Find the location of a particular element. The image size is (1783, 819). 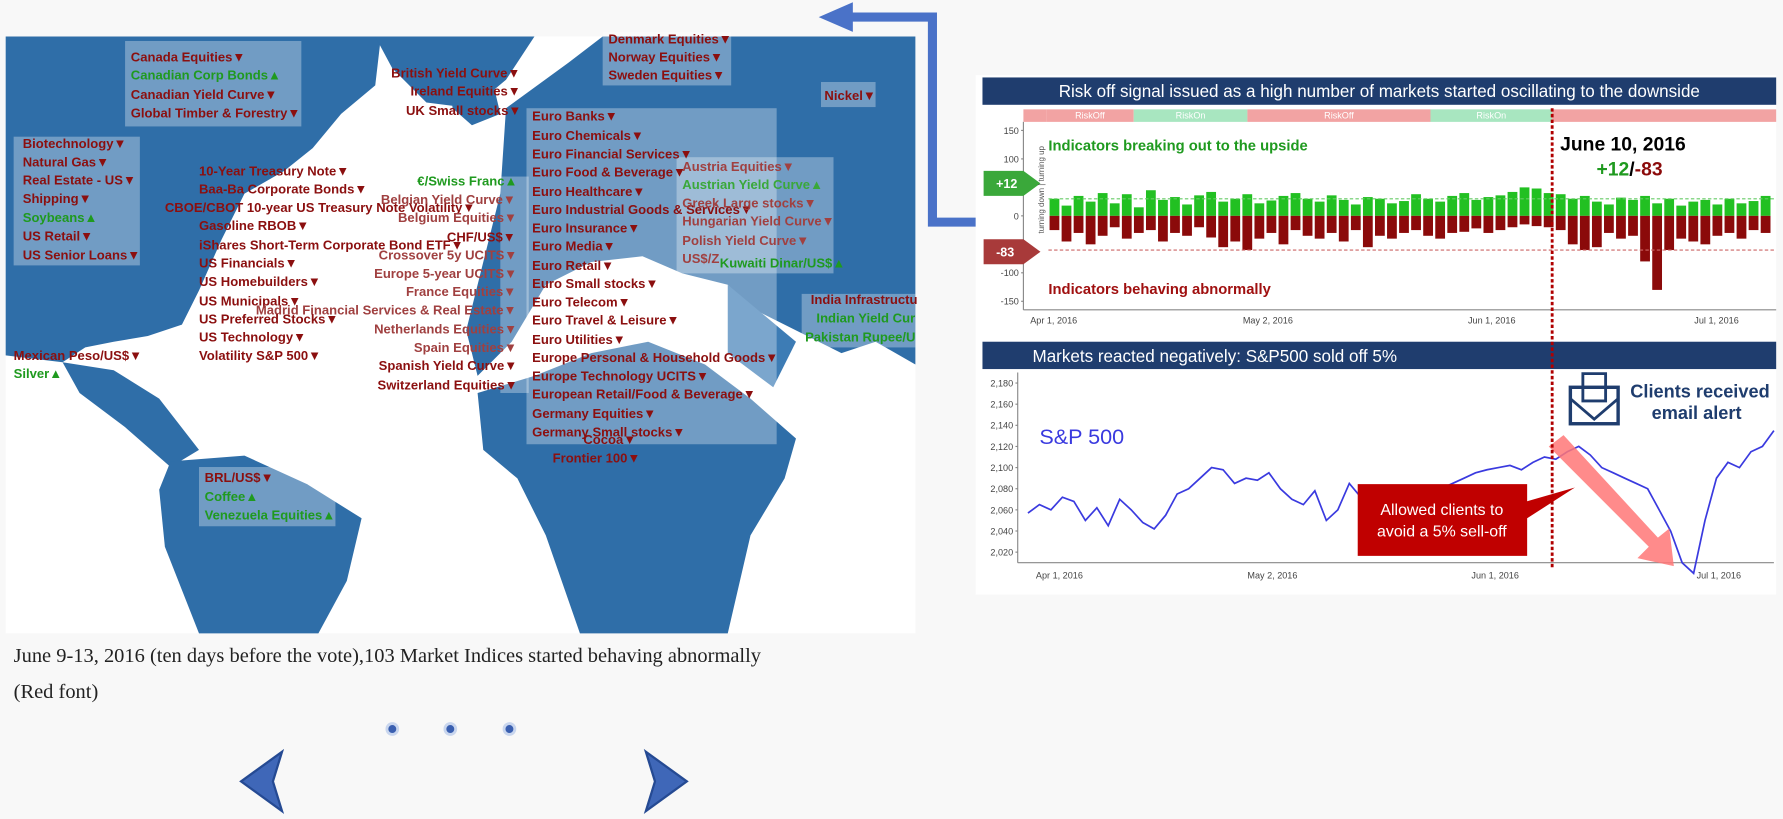

regime-band is located at coordinates (1190, 115).